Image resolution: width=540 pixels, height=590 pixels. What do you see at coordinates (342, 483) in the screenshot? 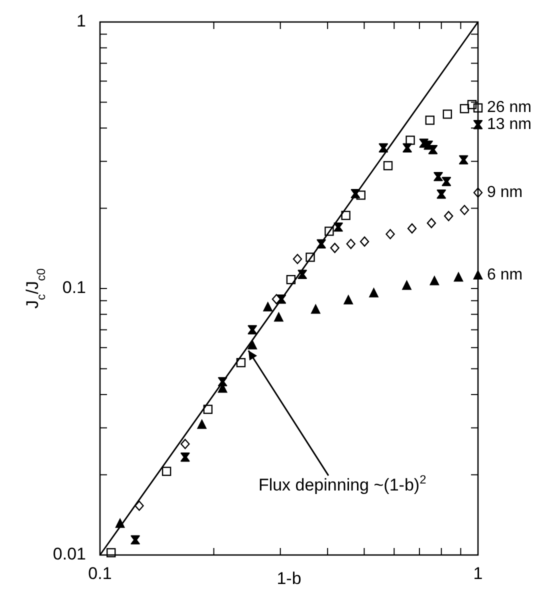
I see `annotation: Flux depinning ~(1-b)$^{2}$` at bounding box center [342, 483].